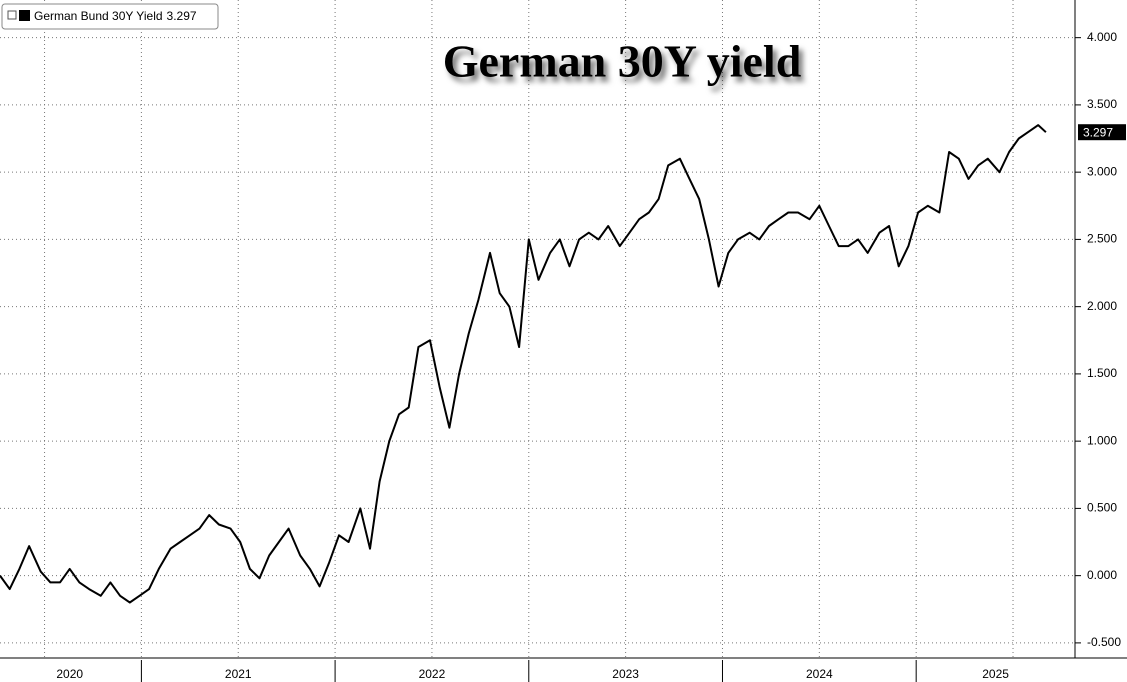 The image size is (1127, 682). Describe the element at coordinates (432, 674) in the screenshot. I see `x-tick-label: 2022` at that location.